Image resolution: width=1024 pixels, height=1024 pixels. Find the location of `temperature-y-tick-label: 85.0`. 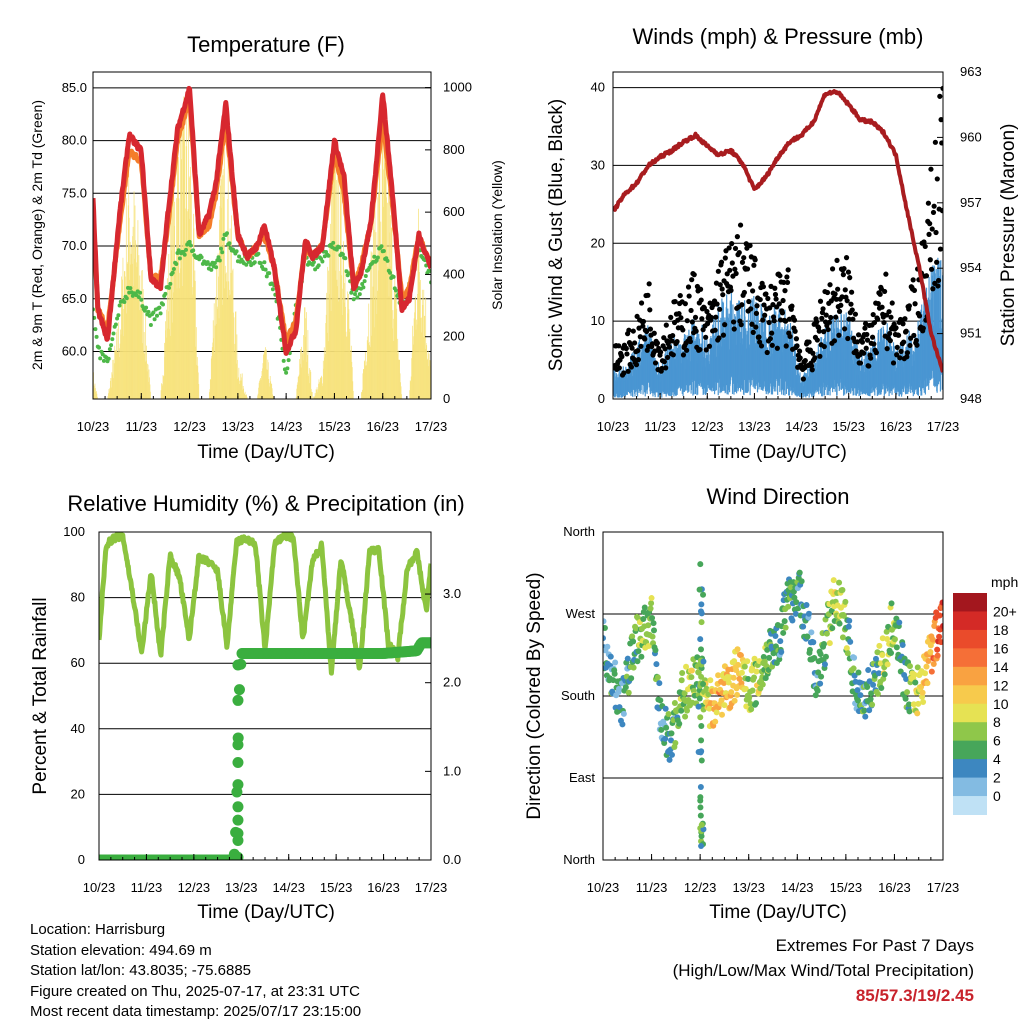

temperature-y-tick-label: 85.0 is located at coordinates (74, 87).